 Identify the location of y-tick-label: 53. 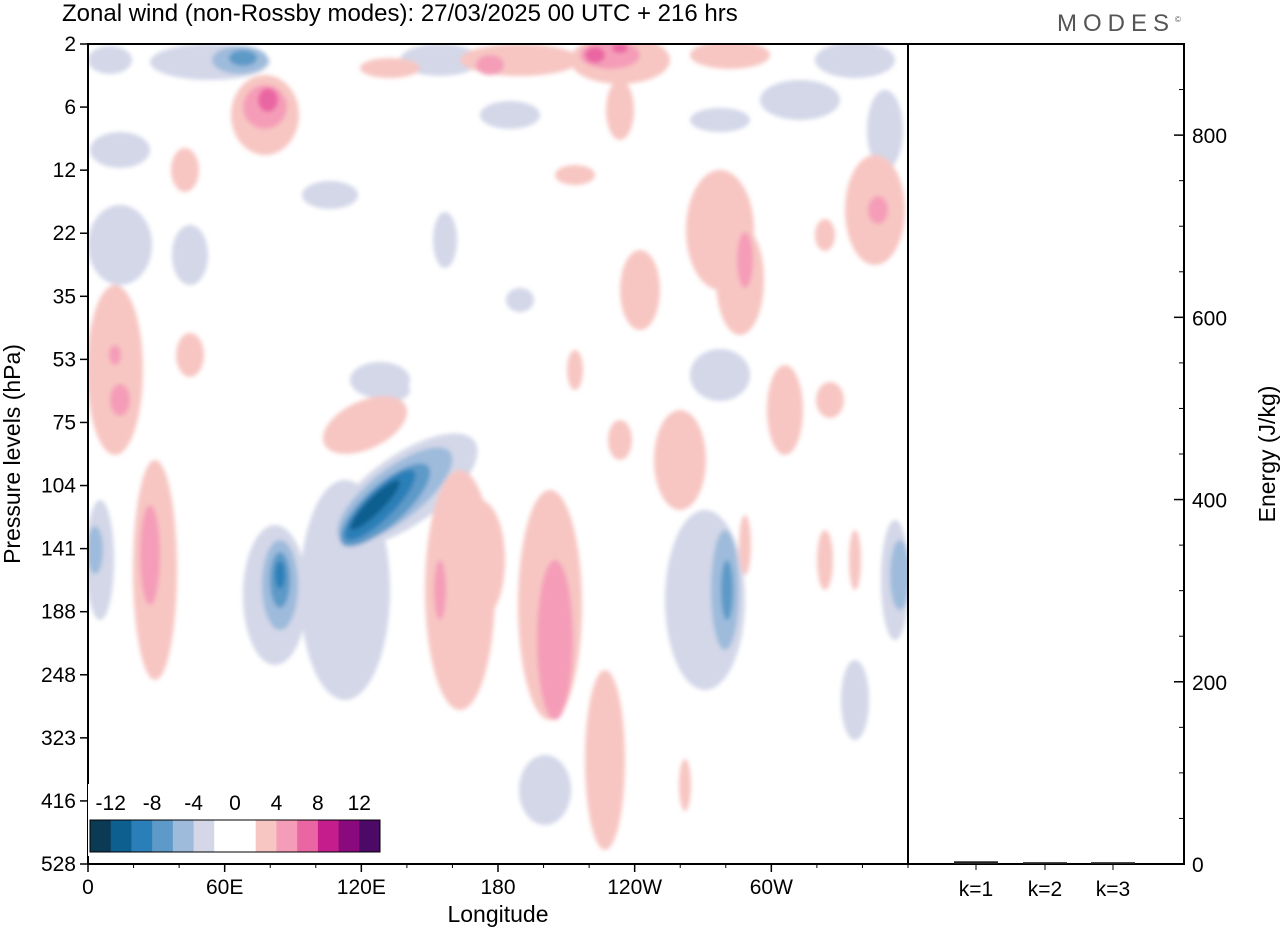
(64, 359).